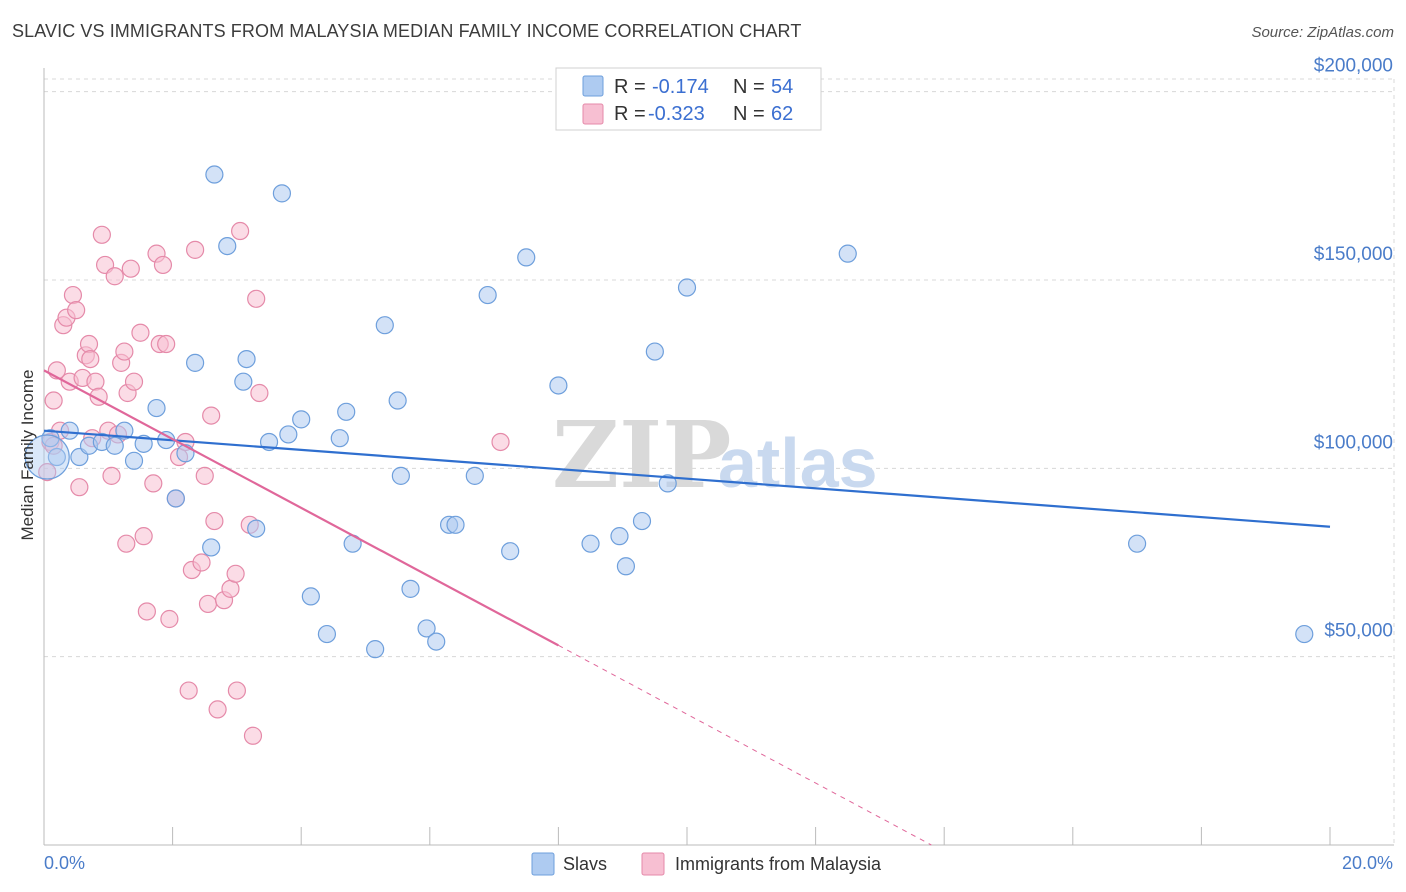 The width and height of the screenshot is (1406, 892). What do you see at coordinates (782, 87) in the screenshot?
I see `legend-n-value-slavs: 54` at bounding box center [782, 87].